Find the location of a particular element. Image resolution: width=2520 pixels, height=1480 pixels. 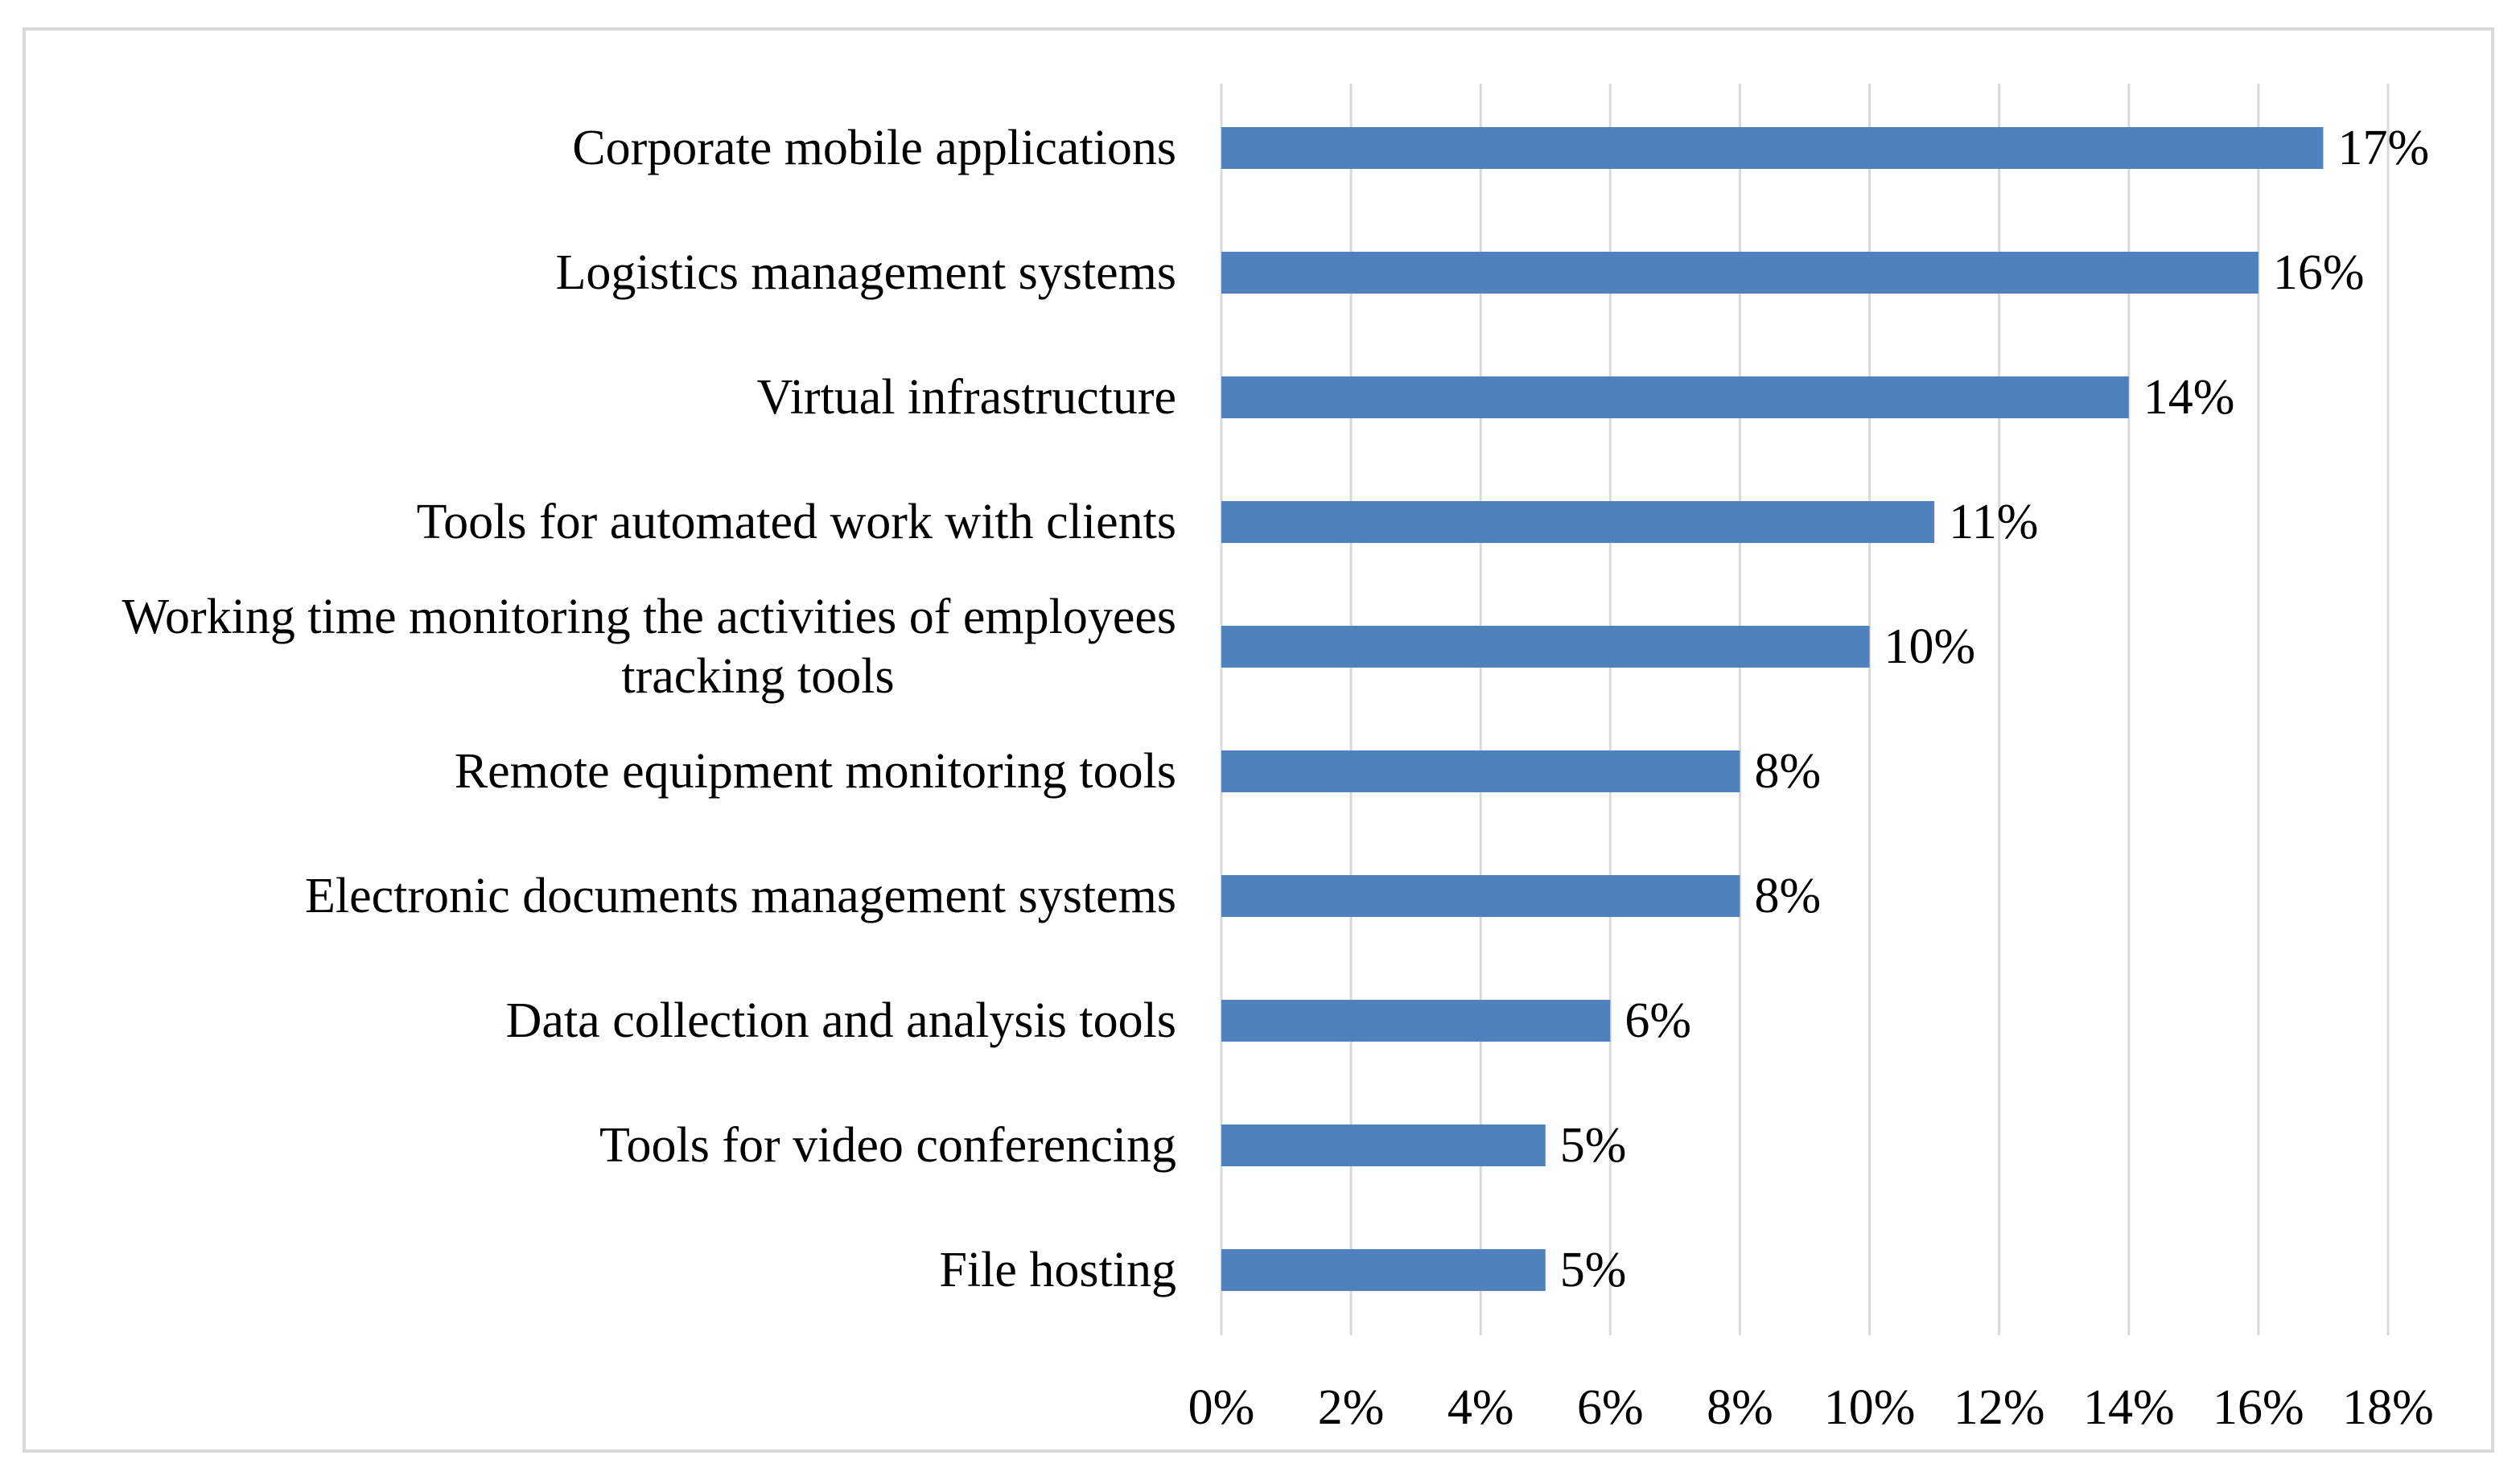

category-label-4: Tools for automated work with clients is located at coordinates (796, 522).